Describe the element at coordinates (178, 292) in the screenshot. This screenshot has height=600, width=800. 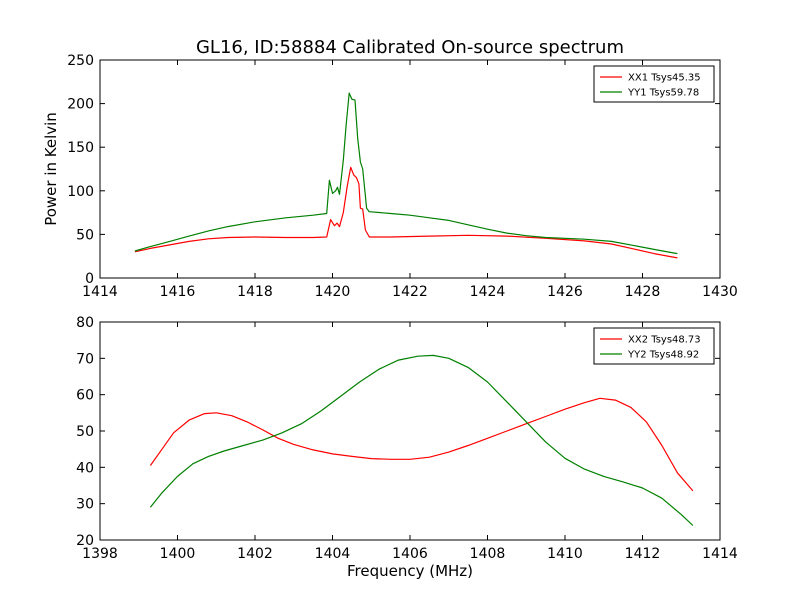
I see `x-tick-label: 1416` at that location.